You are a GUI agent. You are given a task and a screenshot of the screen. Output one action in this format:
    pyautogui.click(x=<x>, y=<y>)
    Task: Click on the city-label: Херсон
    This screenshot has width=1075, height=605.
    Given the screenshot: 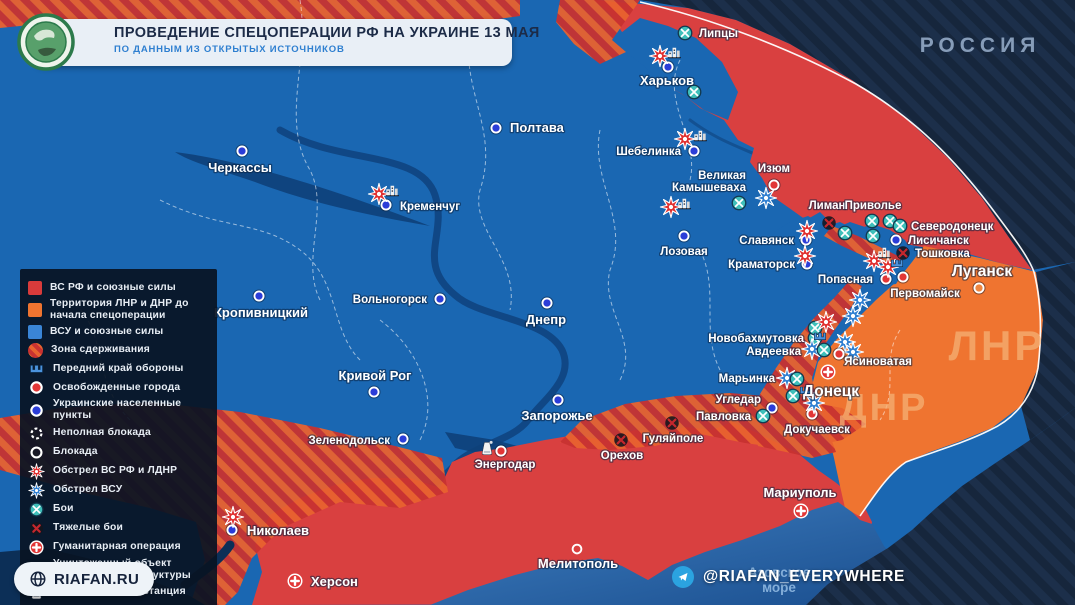 What is the action you would take?
    pyautogui.click(x=334, y=581)
    